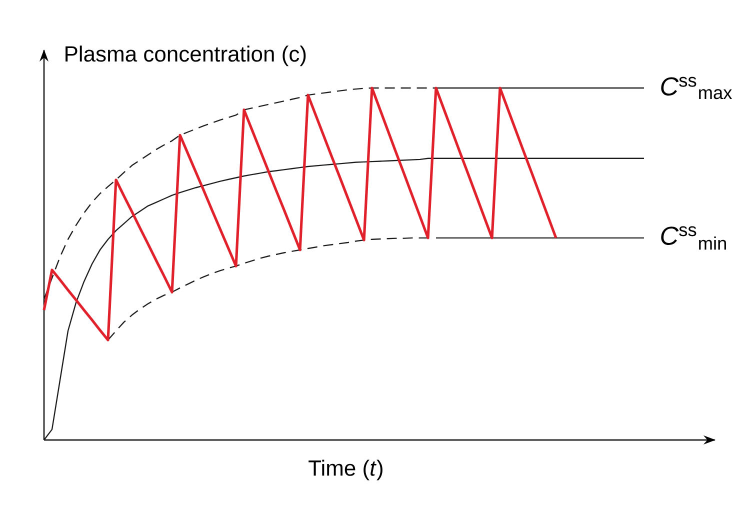 The height and width of the screenshot is (512, 738). I want to click on series-label: C$^{ss}$max, so click(696, 88).